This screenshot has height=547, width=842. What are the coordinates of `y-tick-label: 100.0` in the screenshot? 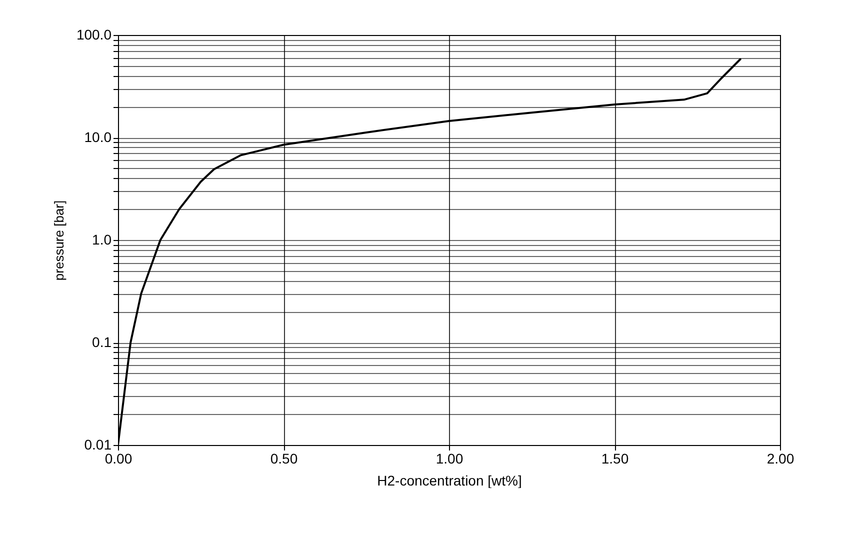 It's located at (94, 34).